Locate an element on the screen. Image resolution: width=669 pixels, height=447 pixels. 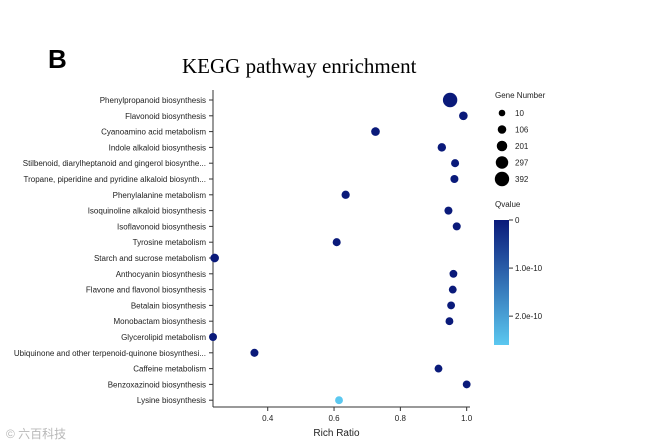
chart-title: KEGG pathway enrichment is located at coordinates (299, 66).